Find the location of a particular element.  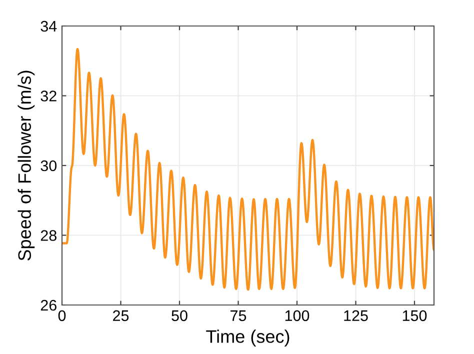

x-tick-label: 75 is located at coordinates (238, 316).